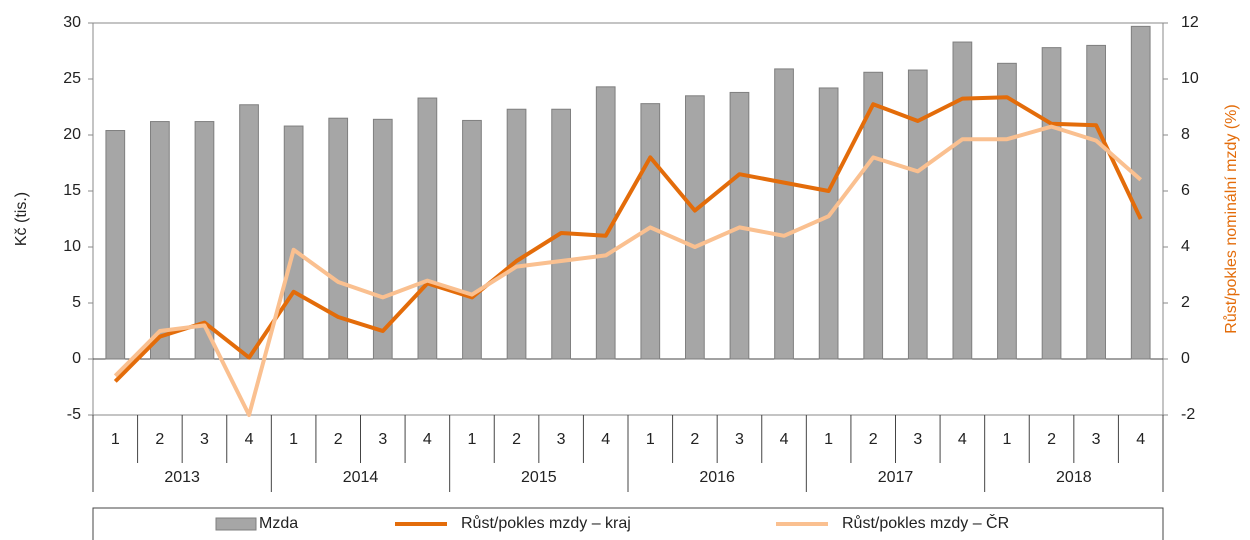  I want to click on y2-tick-label: -2, so click(1188, 414).